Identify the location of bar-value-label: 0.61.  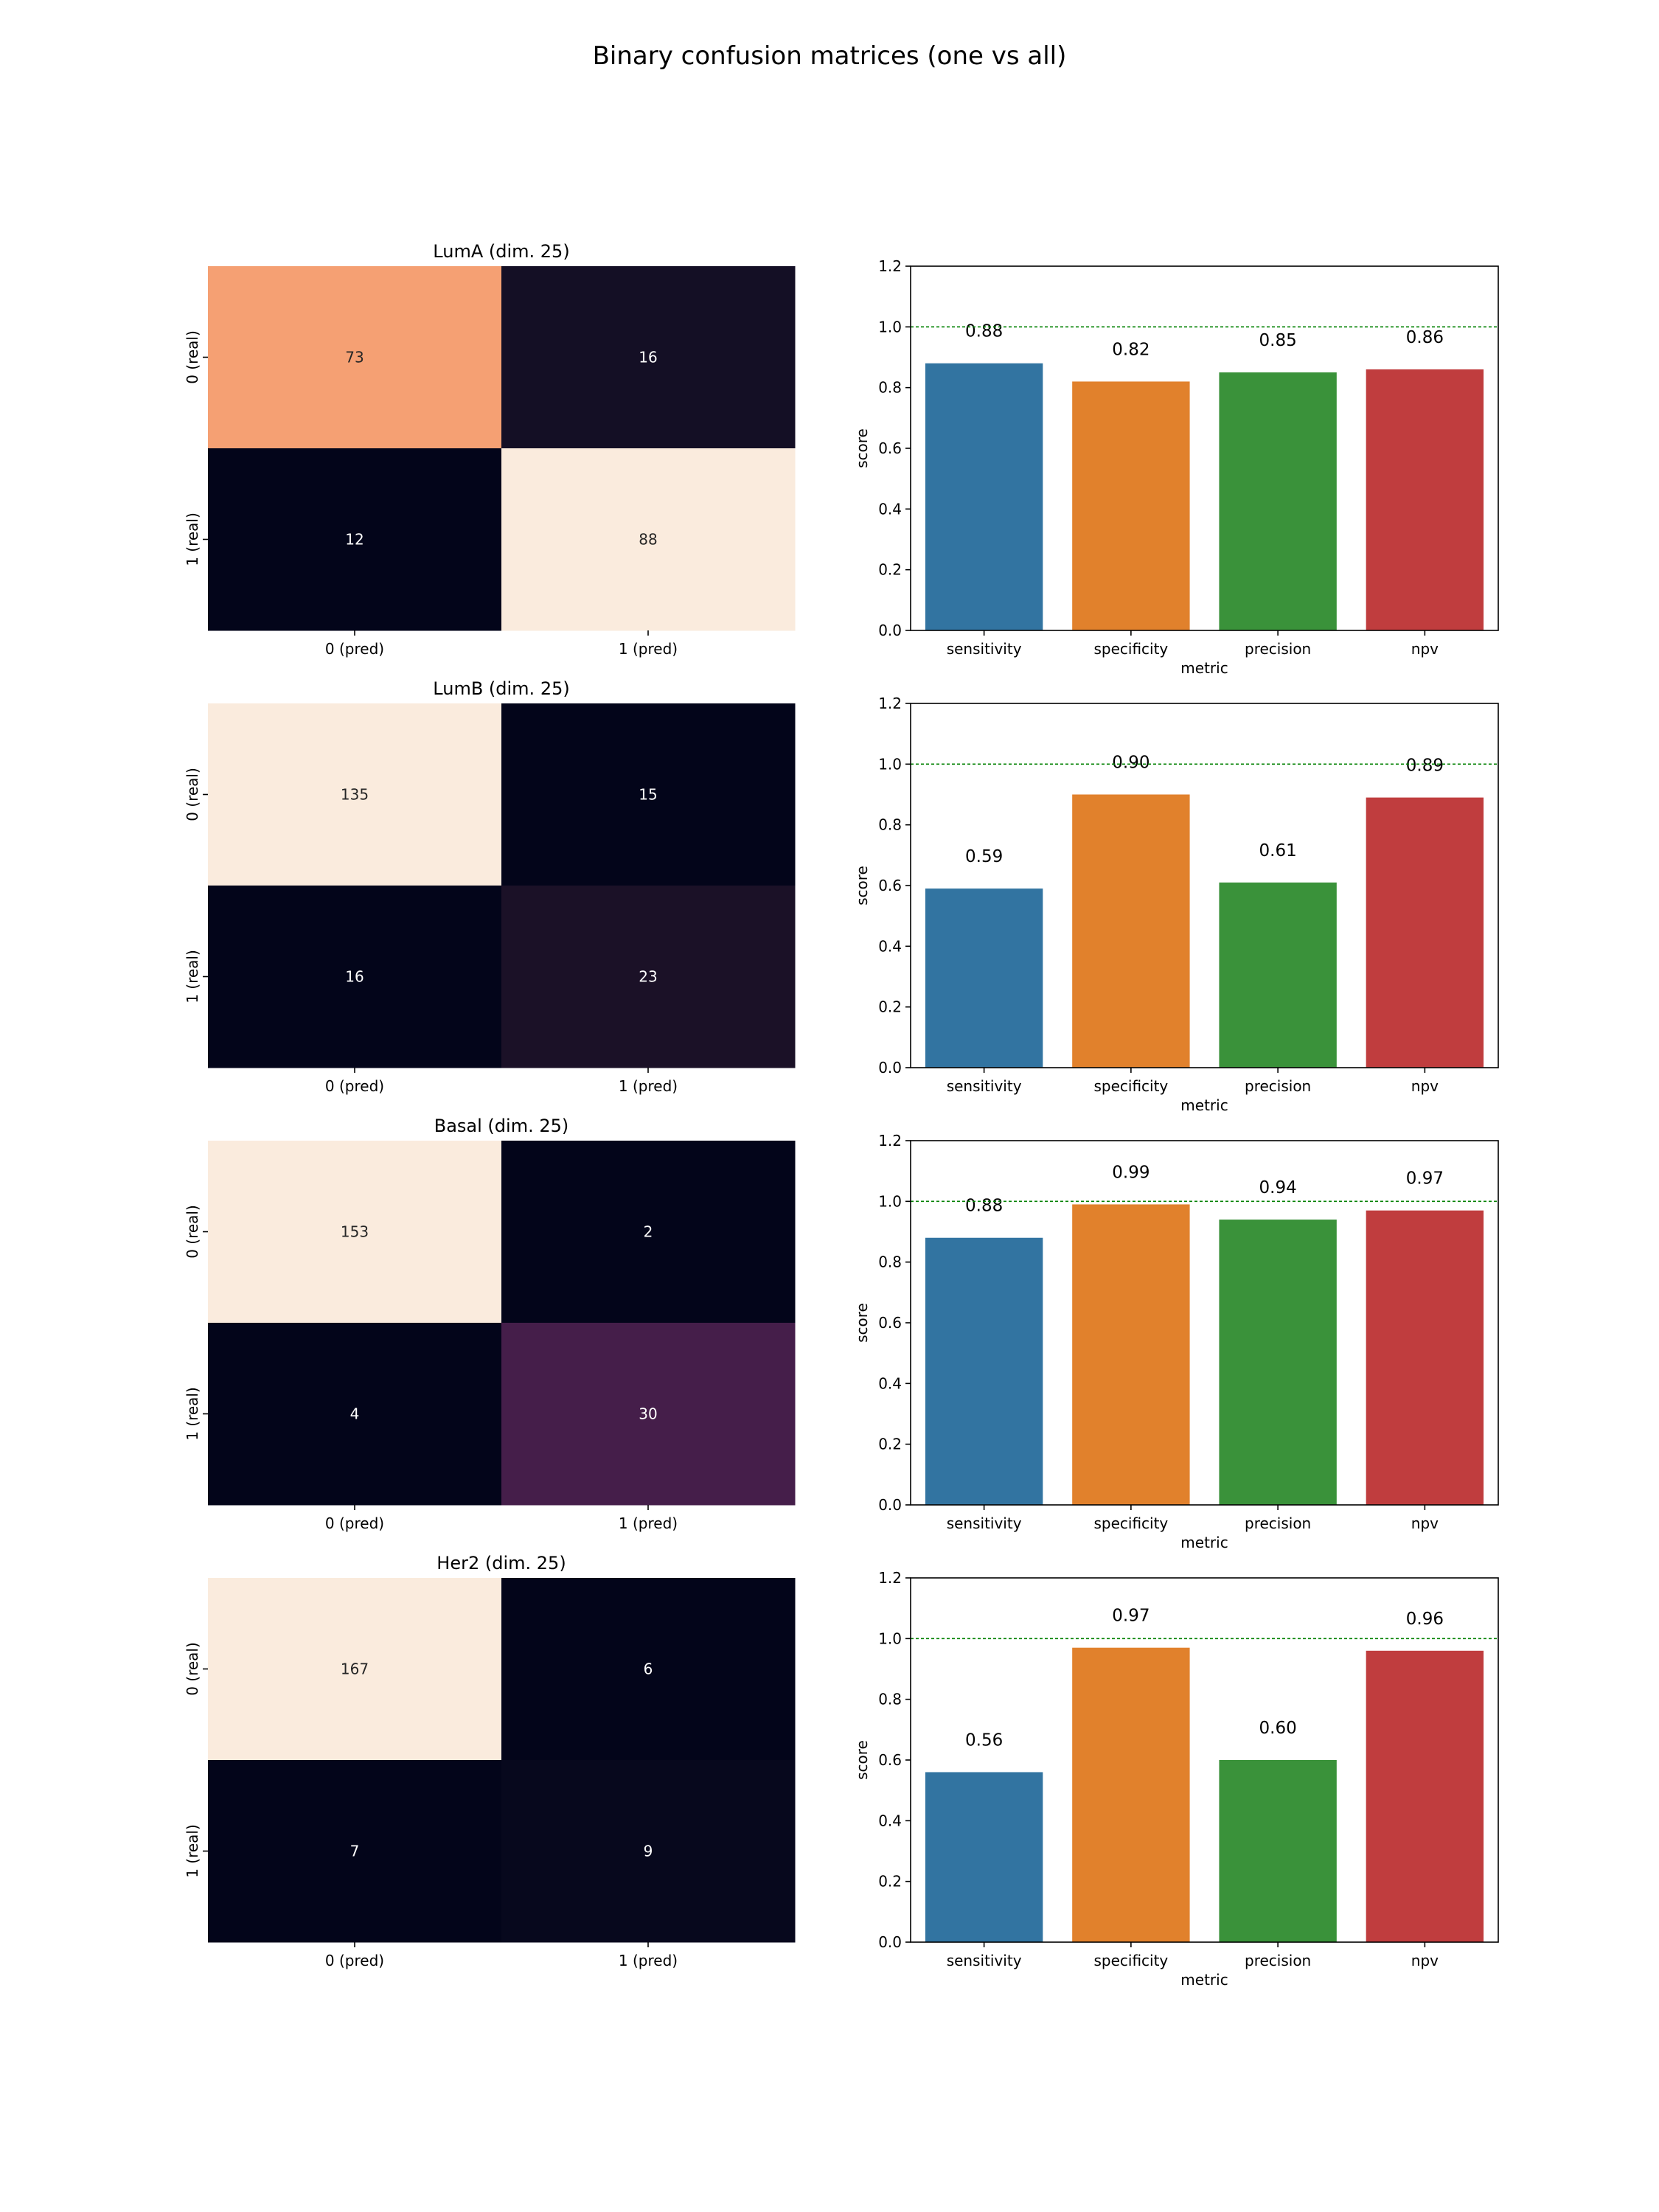
(1278, 850).